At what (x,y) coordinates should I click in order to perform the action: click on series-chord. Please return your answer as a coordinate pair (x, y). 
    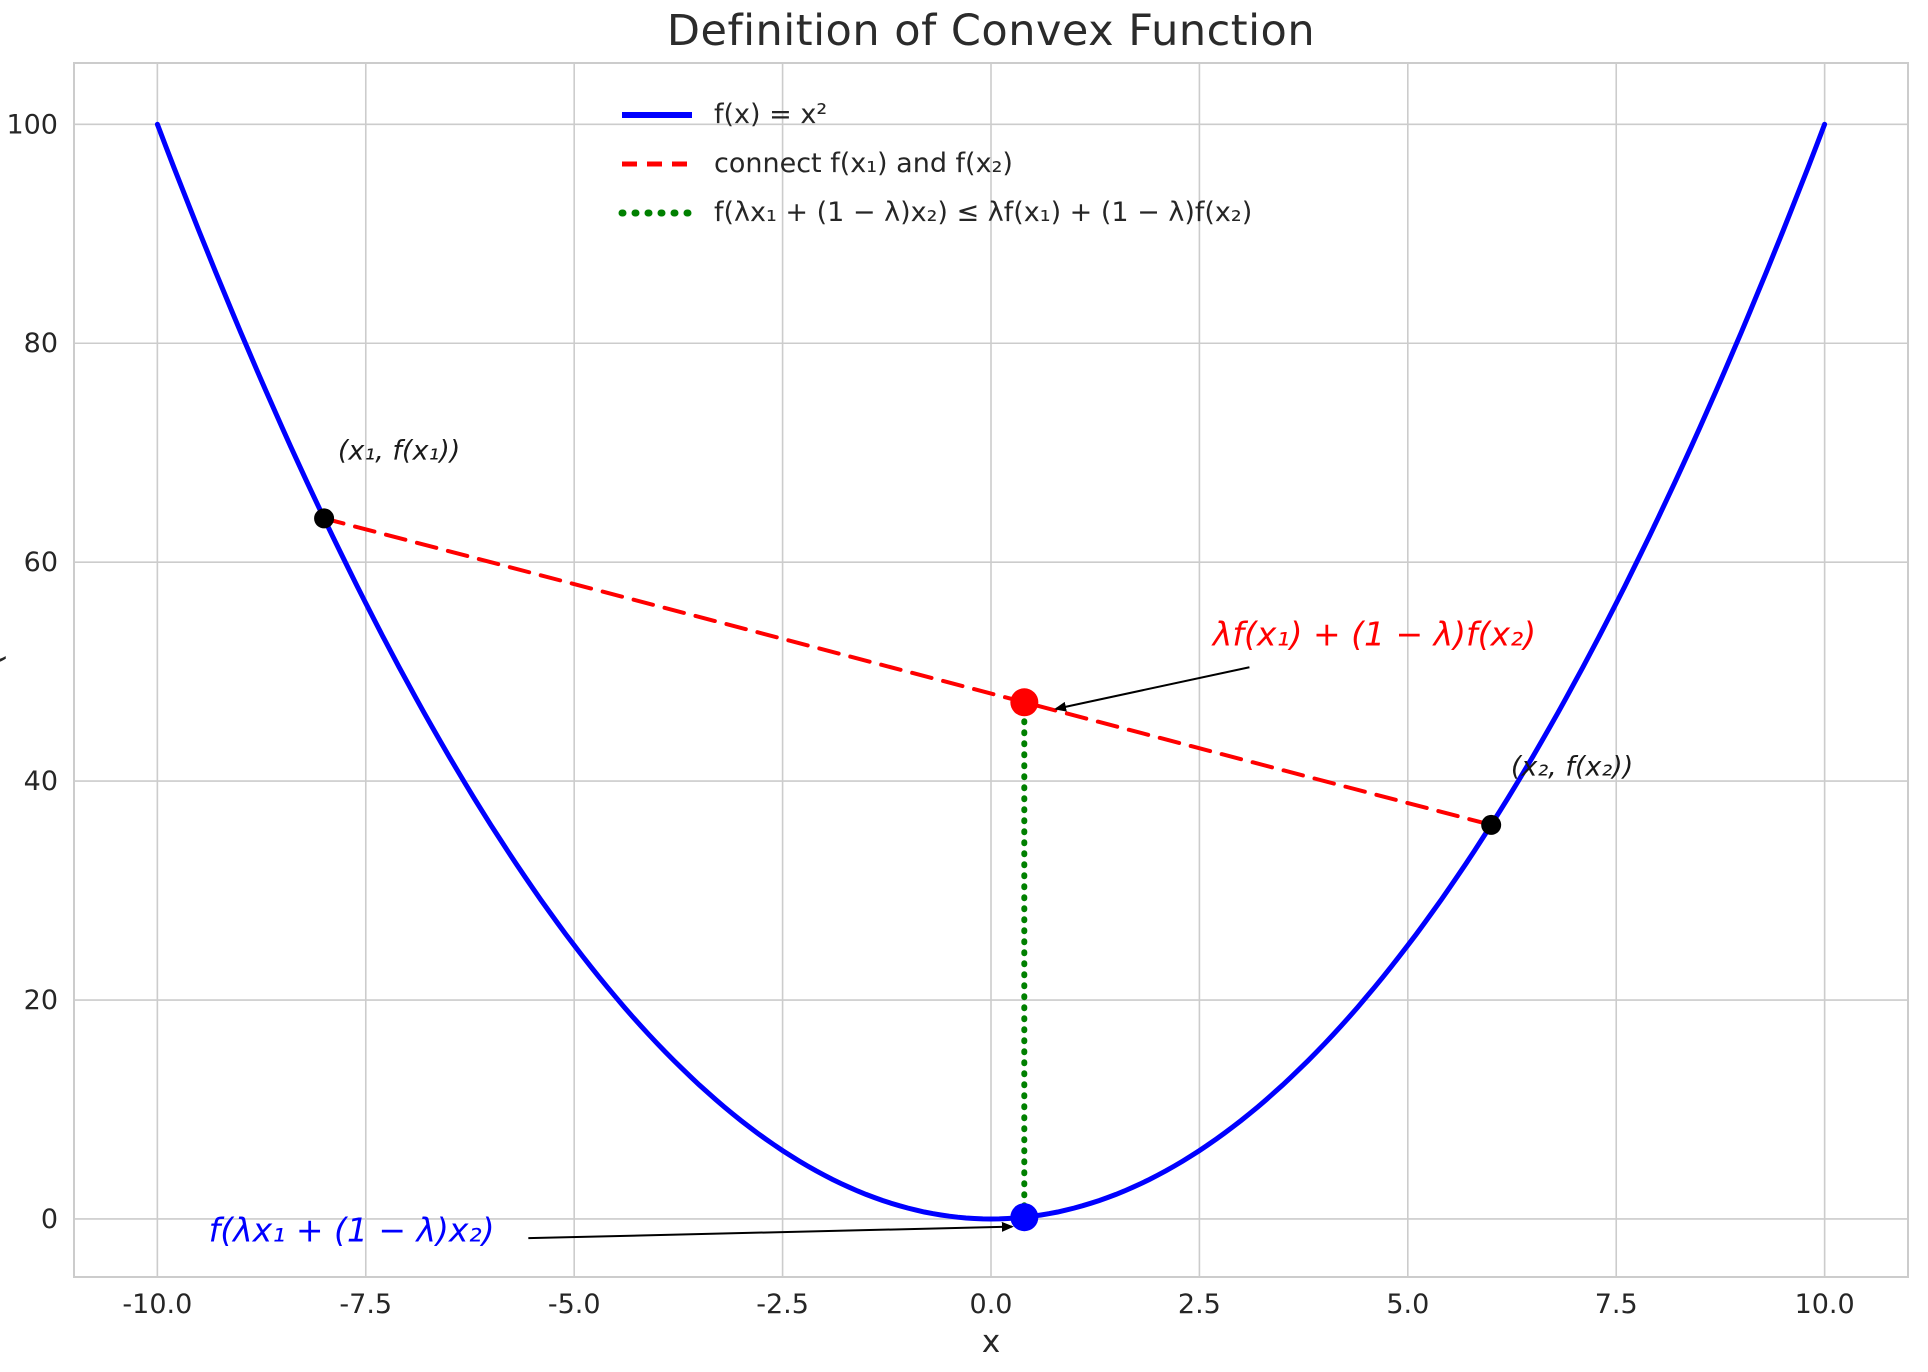
    Looking at the image, I should click on (908, 671).